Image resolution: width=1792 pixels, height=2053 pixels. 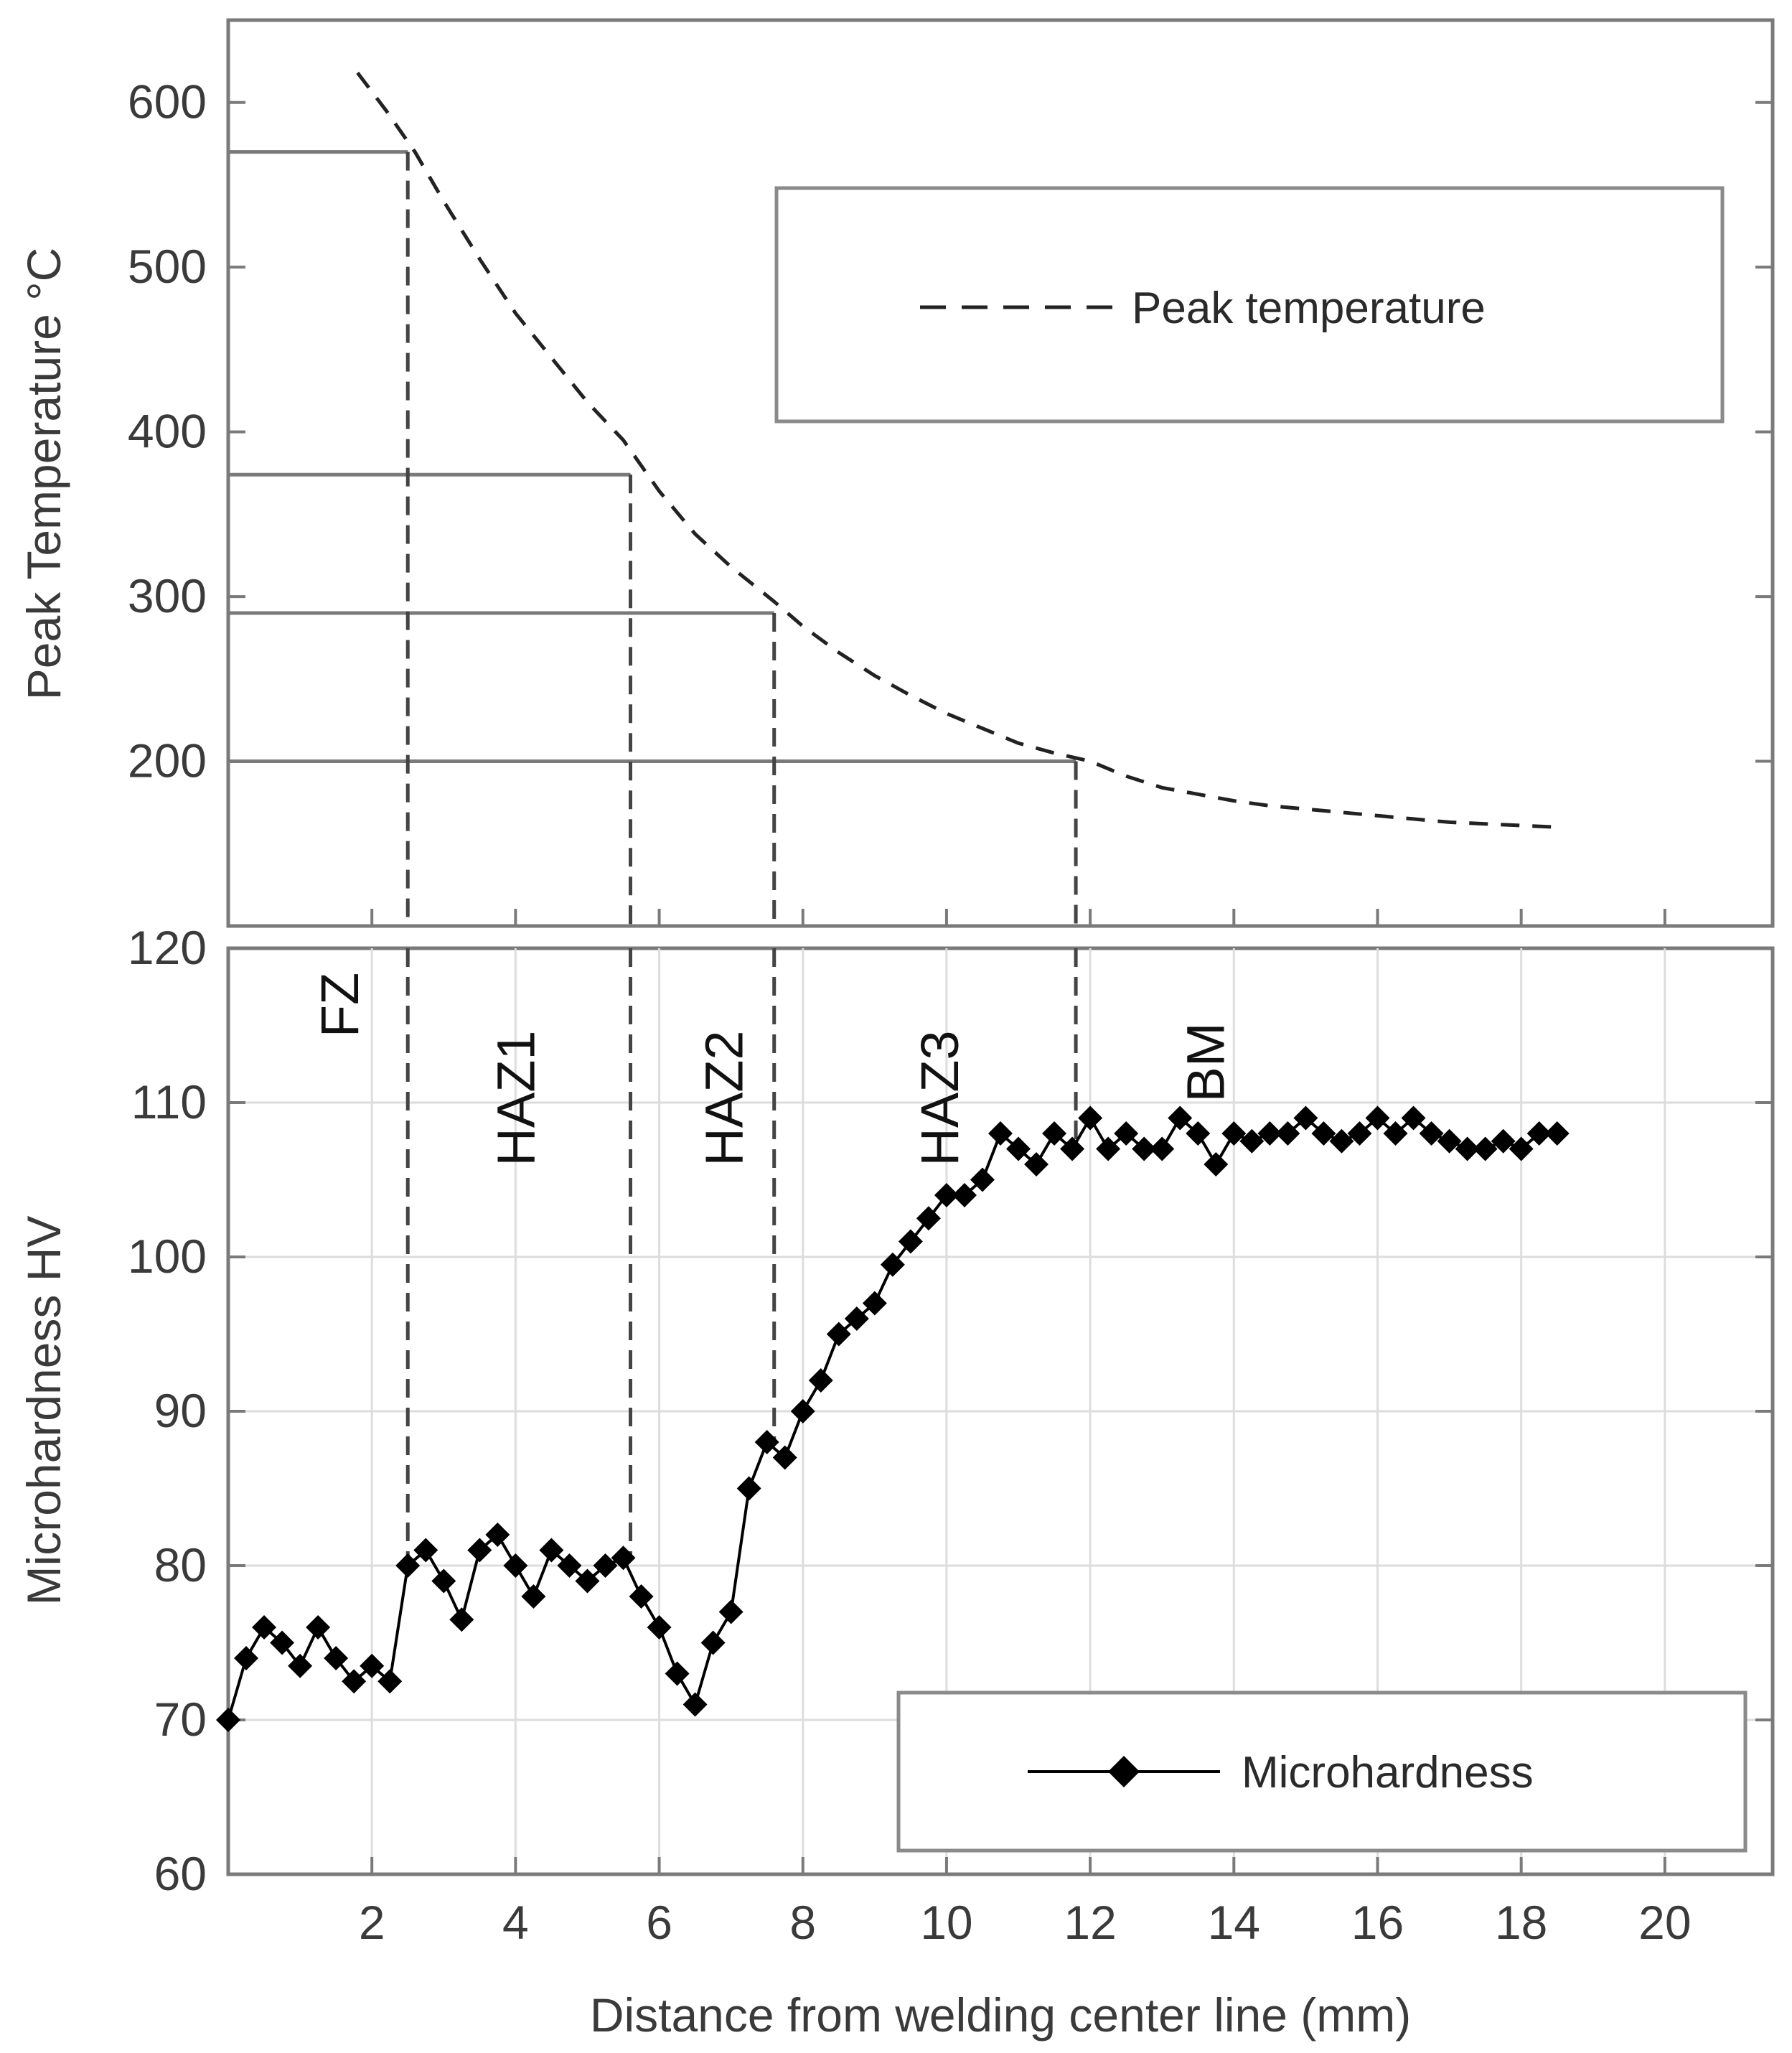 What do you see at coordinates (940, 1098) in the screenshot?
I see `zone-label-haz3: HAZ3` at bounding box center [940, 1098].